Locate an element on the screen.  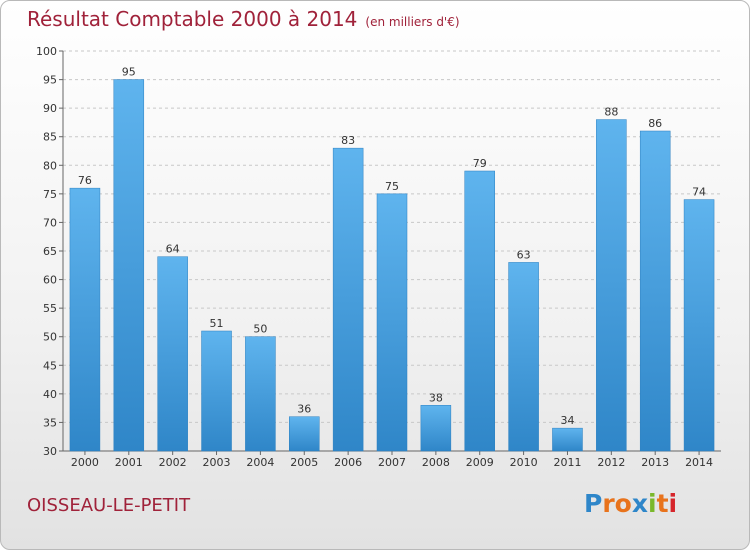
y-tick-label: 35 is located at coordinates (50, 422).